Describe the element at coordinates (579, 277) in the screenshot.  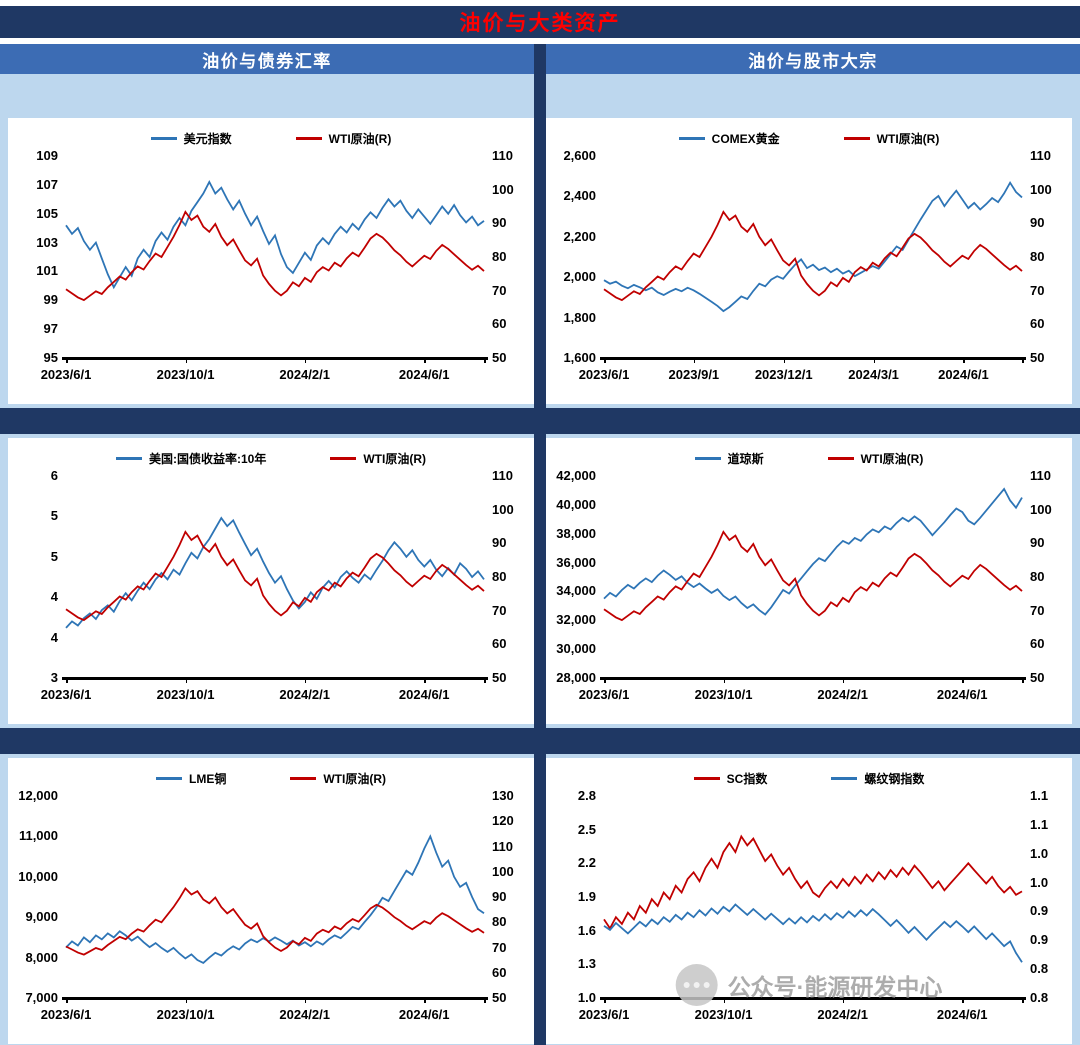
I see `left-axis-label: 2,000` at that location.